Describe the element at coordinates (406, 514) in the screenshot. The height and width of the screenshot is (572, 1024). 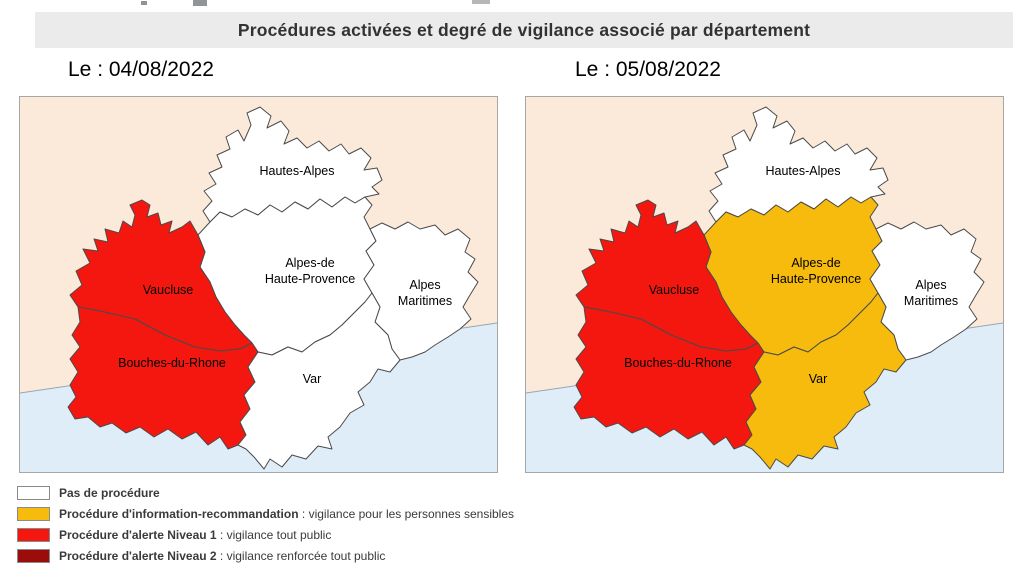
I see `legend-desc: : vigilance pour les personnes sensibles` at that location.